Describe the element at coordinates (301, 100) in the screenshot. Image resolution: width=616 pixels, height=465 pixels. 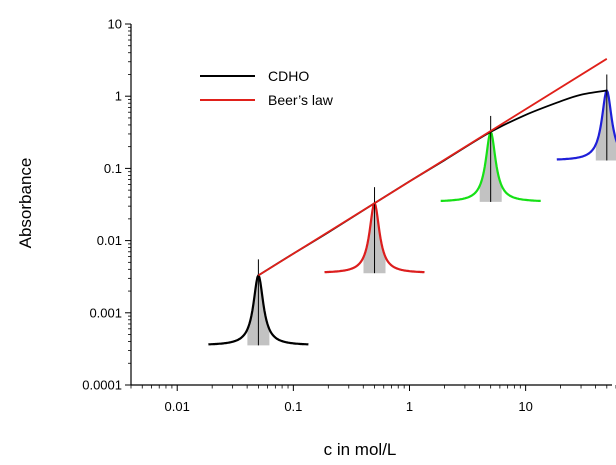
I see `legend-label: Beer’s law` at that location.